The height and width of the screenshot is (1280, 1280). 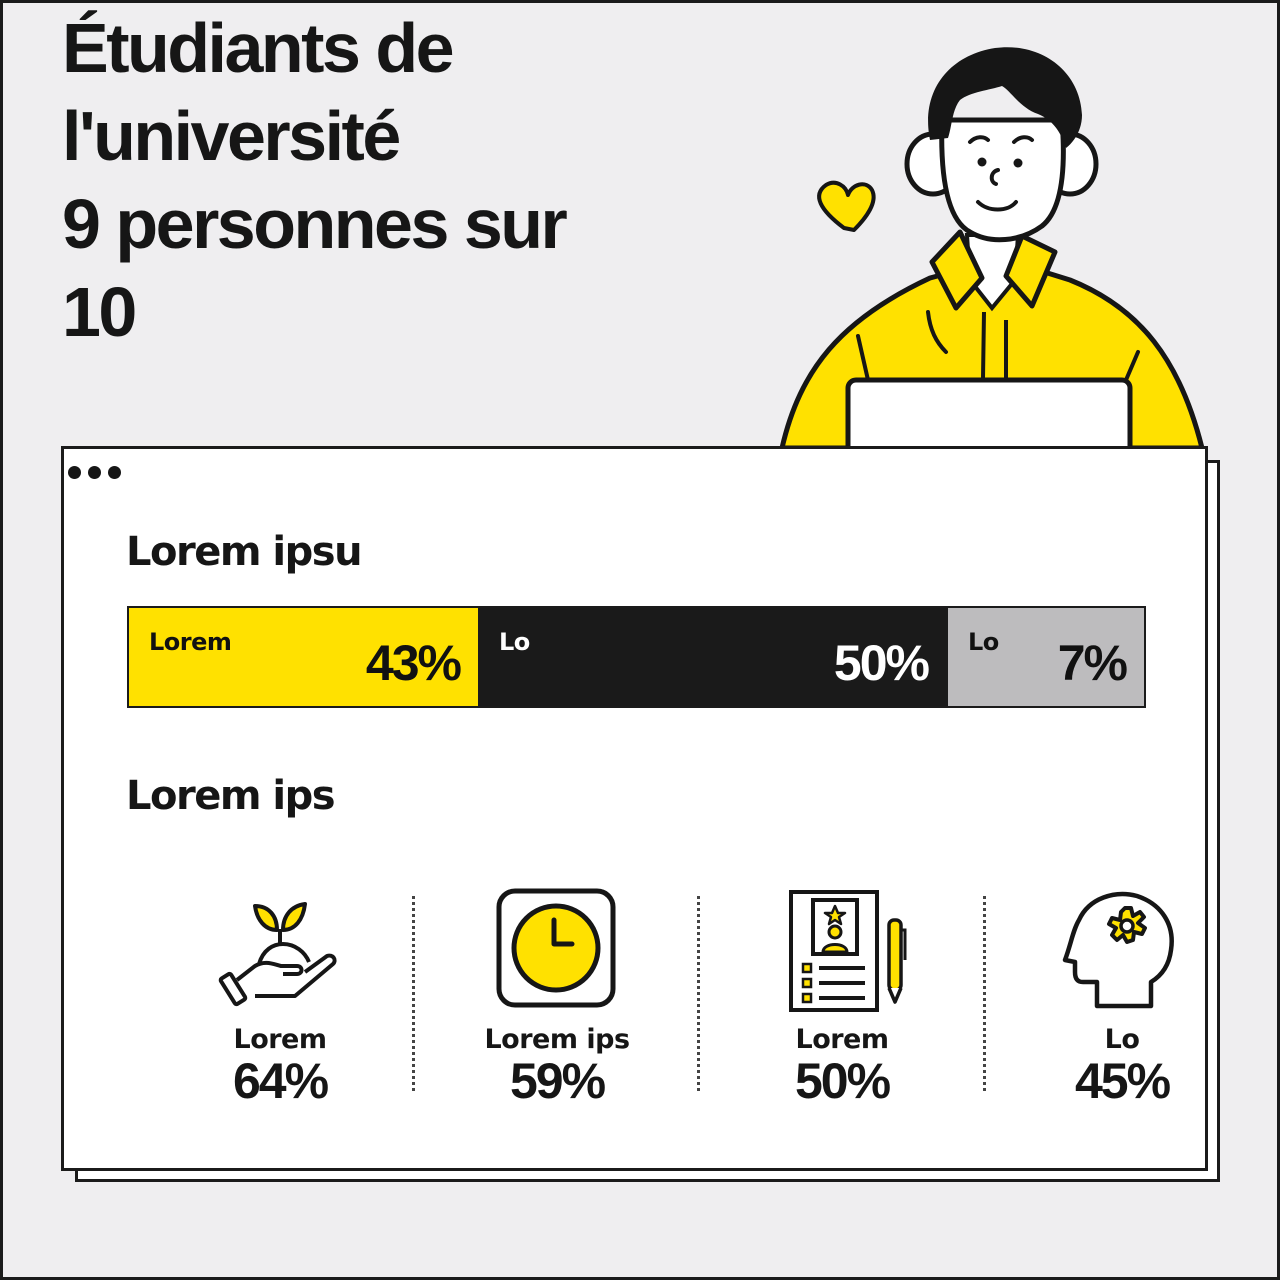 What do you see at coordinates (258, 48) in the screenshot?
I see `title-line-1: Étudiants de` at bounding box center [258, 48].